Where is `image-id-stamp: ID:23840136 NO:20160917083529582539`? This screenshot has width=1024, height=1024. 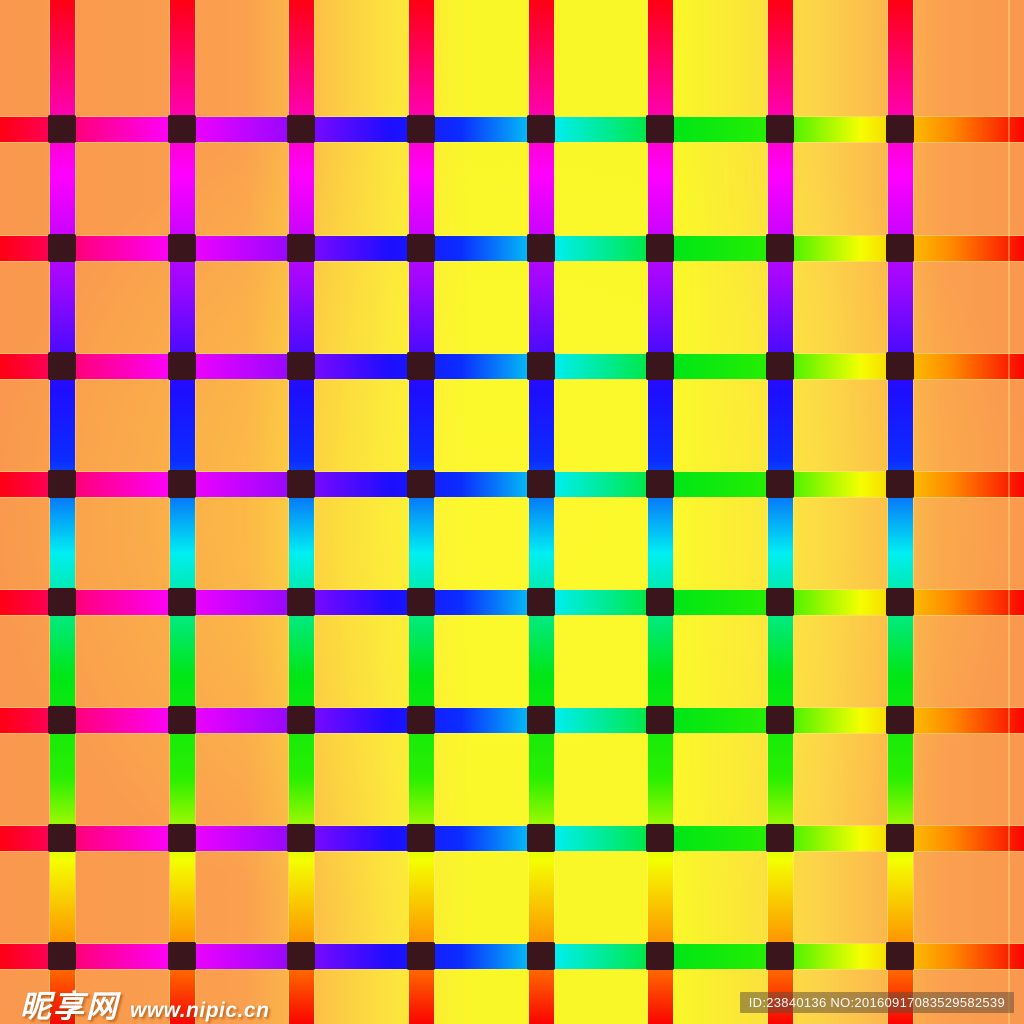 image-id-stamp: ID:23840136 NO:20160917083529582539 is located at coordinates (876, 1002).